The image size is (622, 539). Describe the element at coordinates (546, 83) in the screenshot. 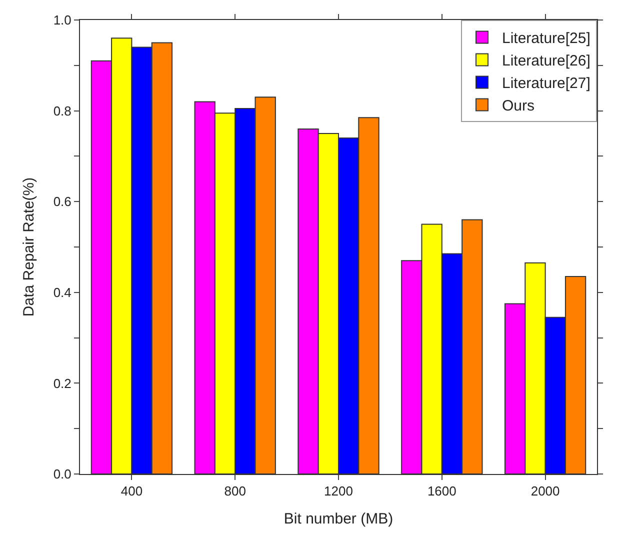

I see `legend-label: Literature[27]` at that location.